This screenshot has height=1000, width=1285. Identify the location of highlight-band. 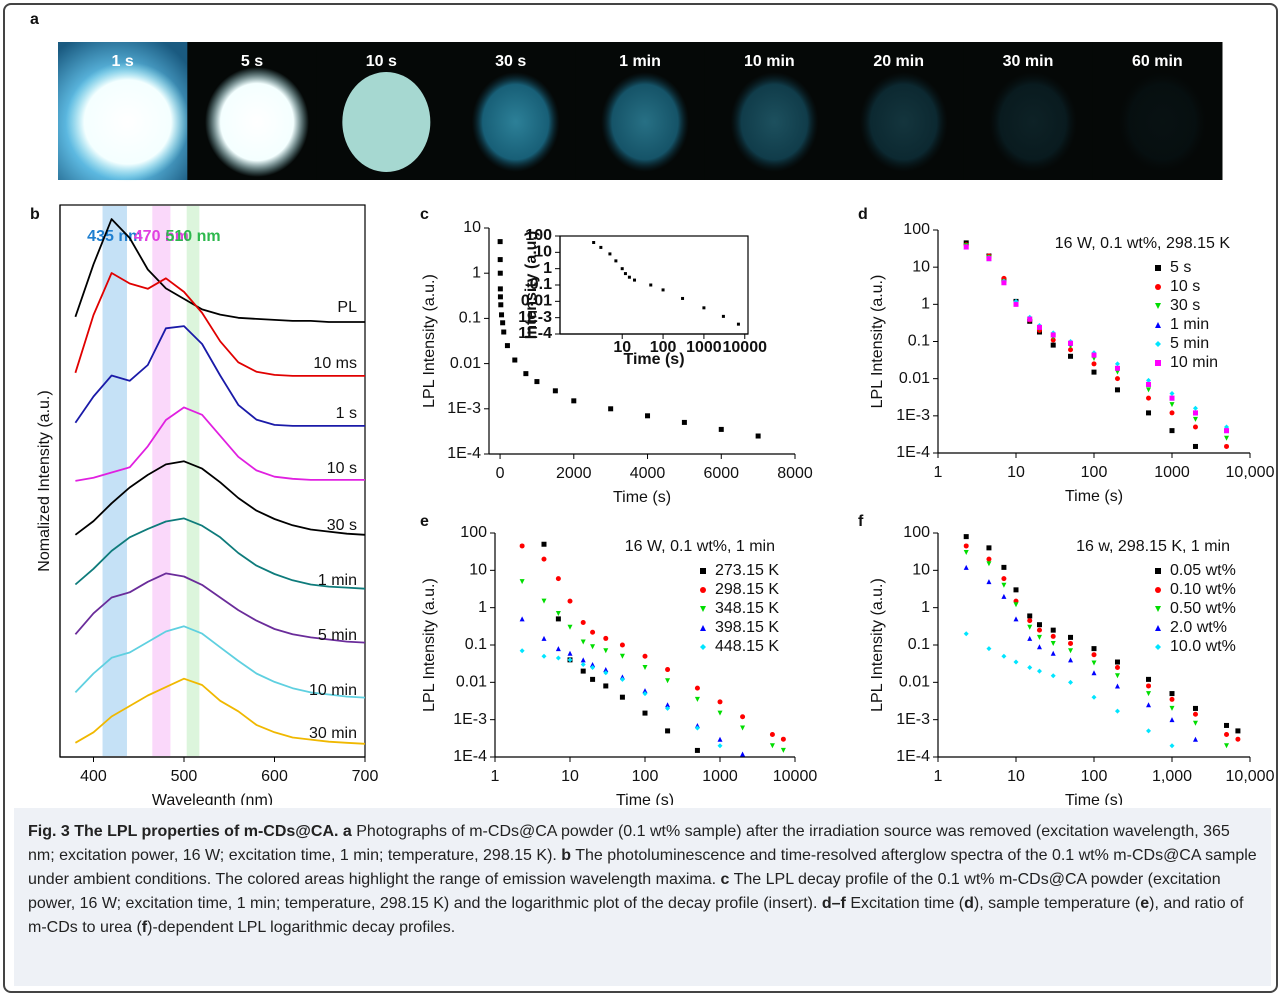
(193, 481).